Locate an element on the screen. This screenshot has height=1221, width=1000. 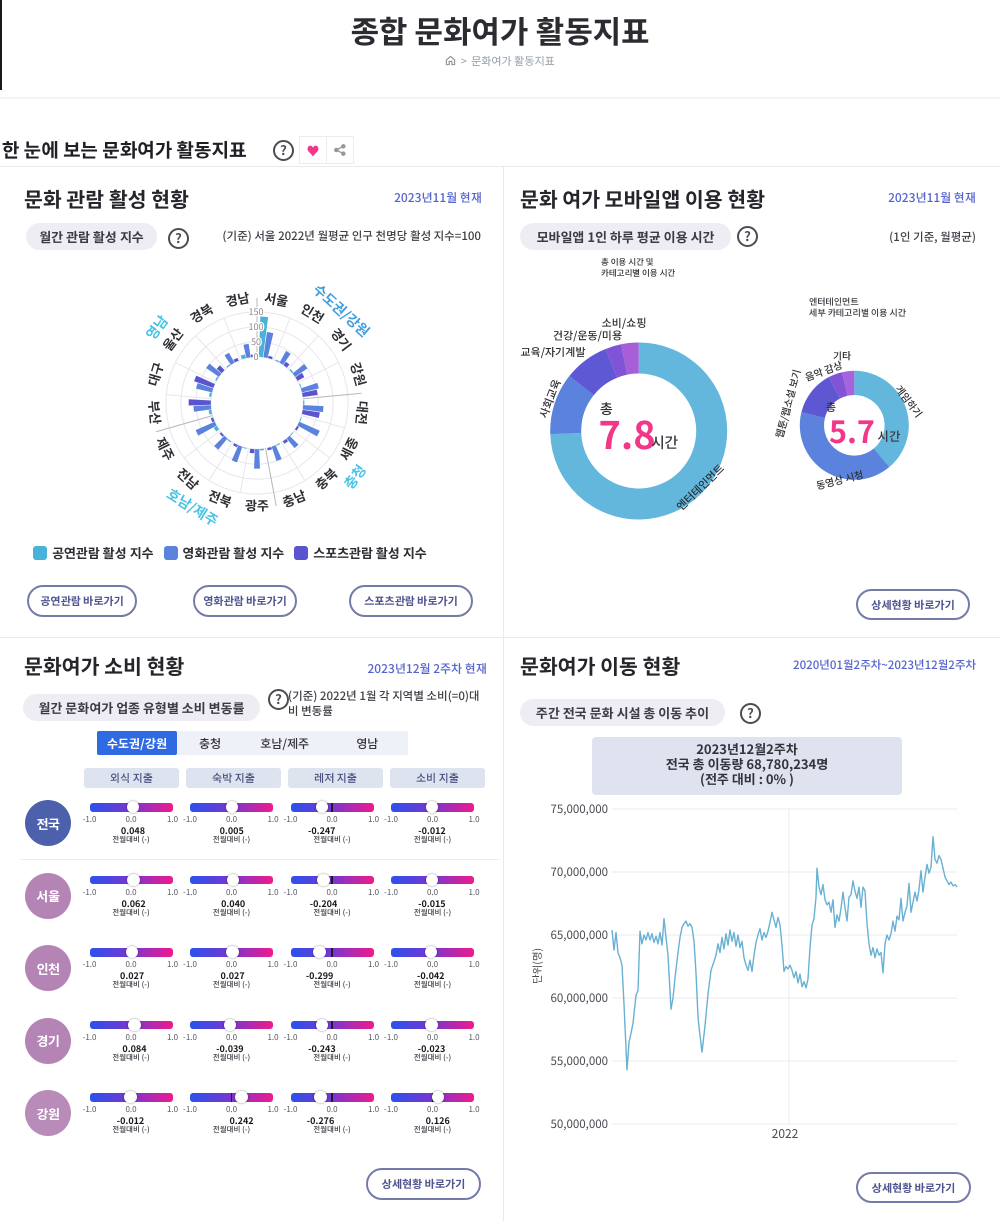
svg-text: 소비/쇼핑 is located at coordinates (624, 323).